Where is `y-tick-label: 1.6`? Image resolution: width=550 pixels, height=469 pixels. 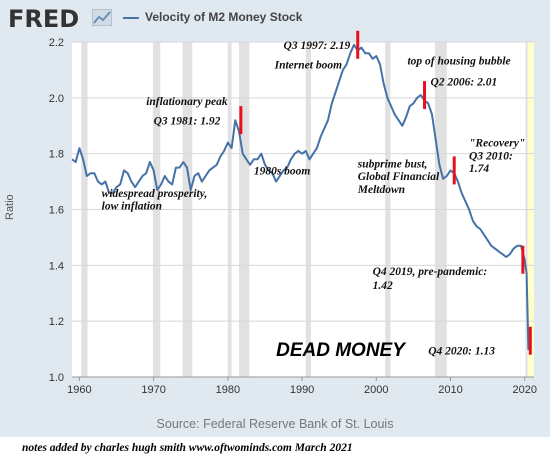
y-tick-label: 1.6 is located at coordinates (56, 211).